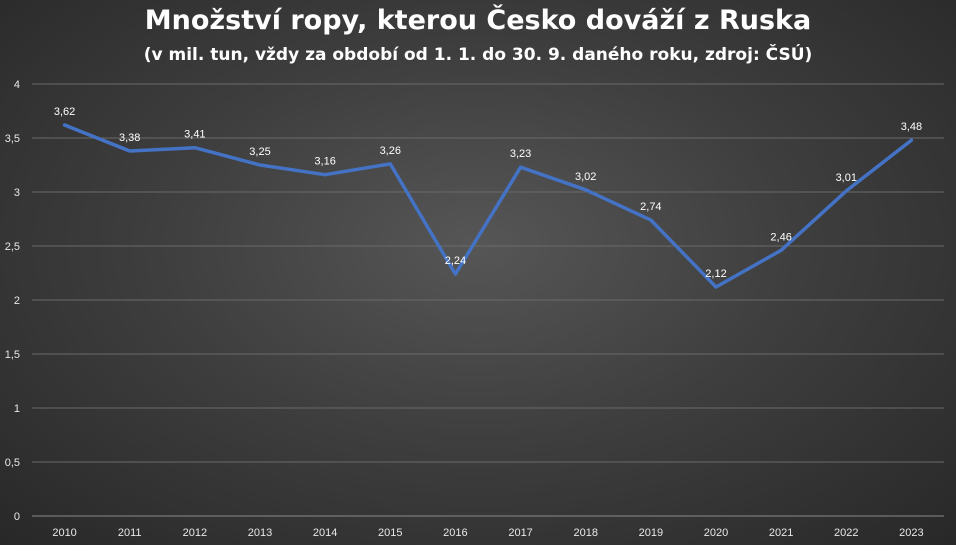  Describe the element at coordinates (64, 112) in the screenshot. I see `data-label: 3,62` at that location.